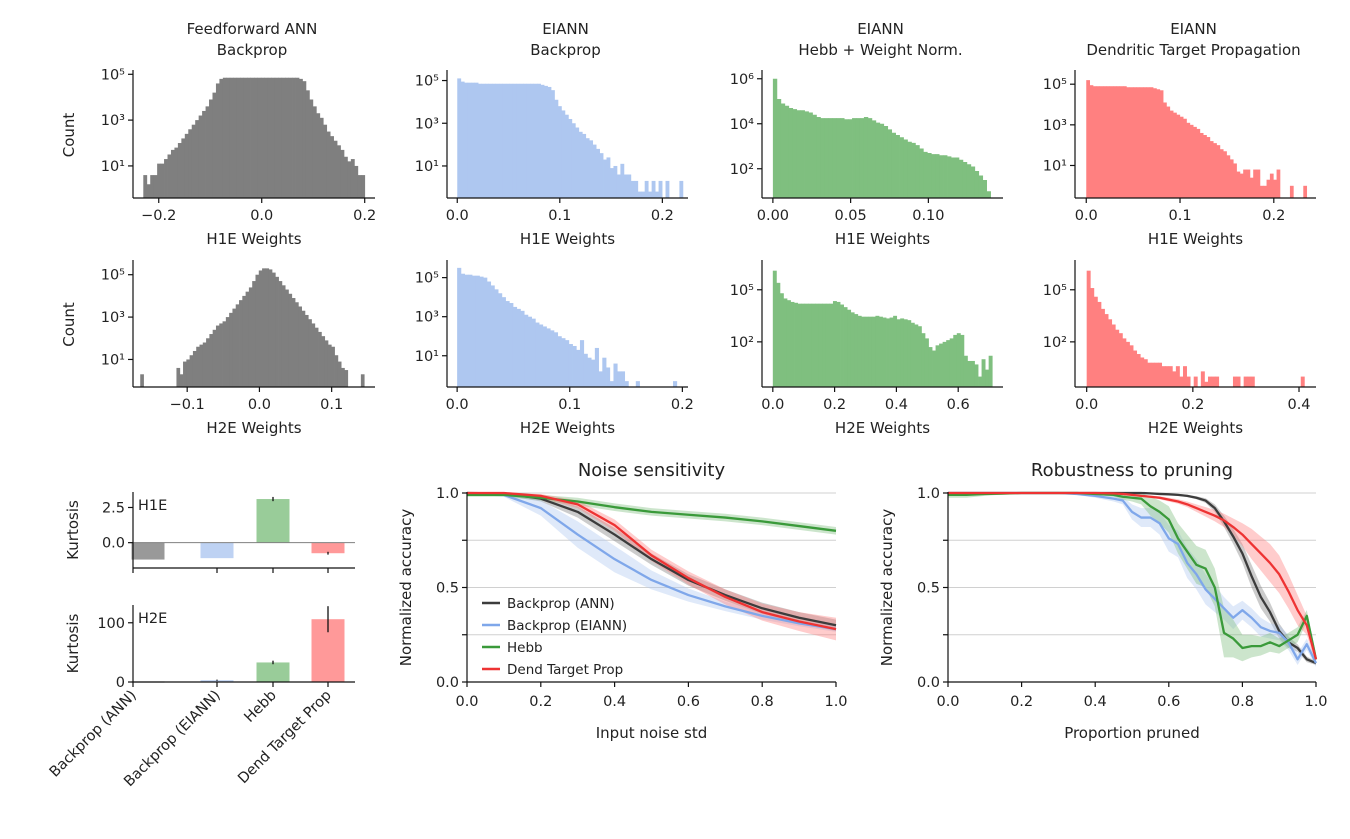 This screenshot has height=839, width=1350. I want to click on y-tick-label: 10⁴, so click(742, 125).